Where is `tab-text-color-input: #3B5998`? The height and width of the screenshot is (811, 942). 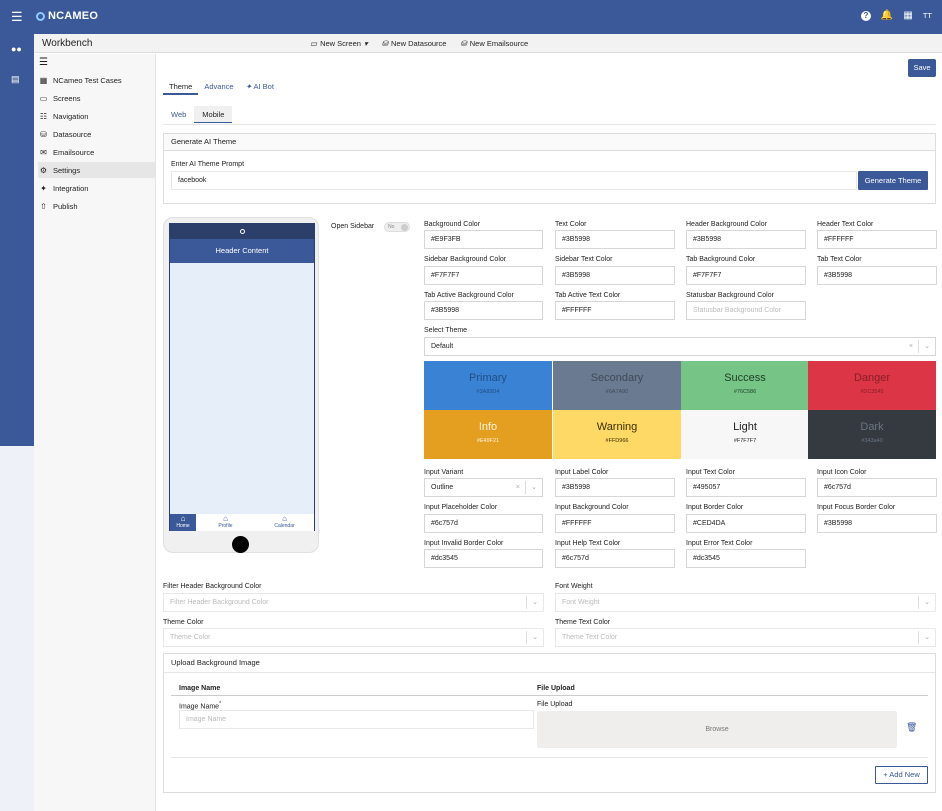 tab-text-color-input: #3B5998 is located at coordinates (877, 275).